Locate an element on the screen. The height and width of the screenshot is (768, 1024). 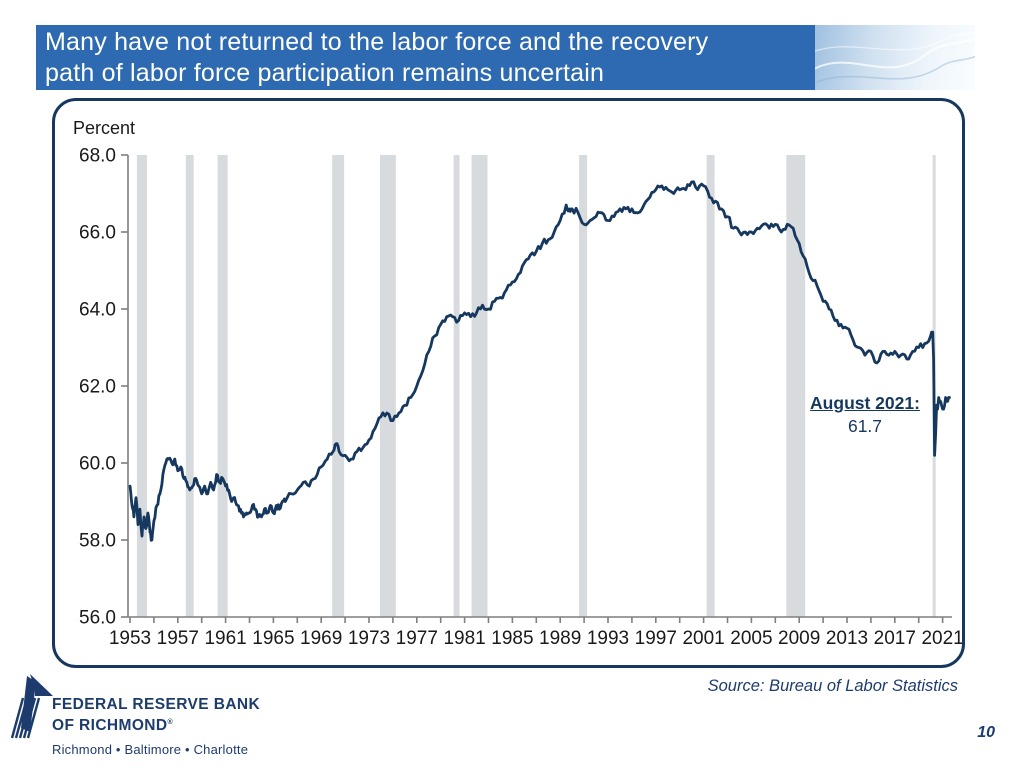
x-tick-label: 1993 is located at coordinates (608, 638).